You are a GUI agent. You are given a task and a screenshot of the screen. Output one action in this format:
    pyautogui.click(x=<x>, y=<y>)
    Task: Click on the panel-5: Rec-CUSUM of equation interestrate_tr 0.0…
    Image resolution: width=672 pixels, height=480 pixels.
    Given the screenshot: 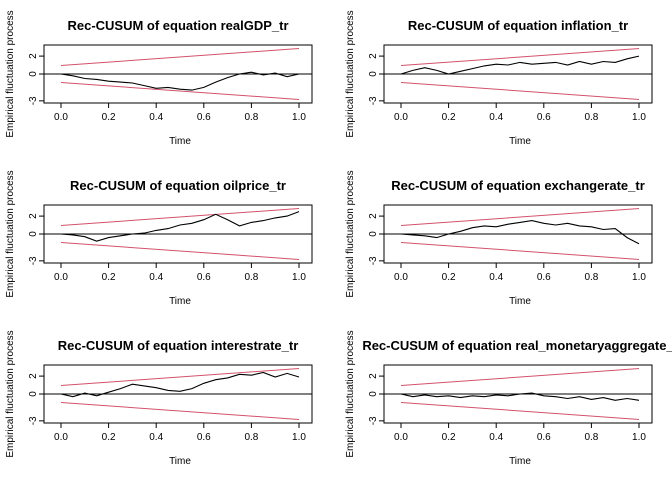 What is the action you would take?
    pyautogui.click(x=159, y=398)
    